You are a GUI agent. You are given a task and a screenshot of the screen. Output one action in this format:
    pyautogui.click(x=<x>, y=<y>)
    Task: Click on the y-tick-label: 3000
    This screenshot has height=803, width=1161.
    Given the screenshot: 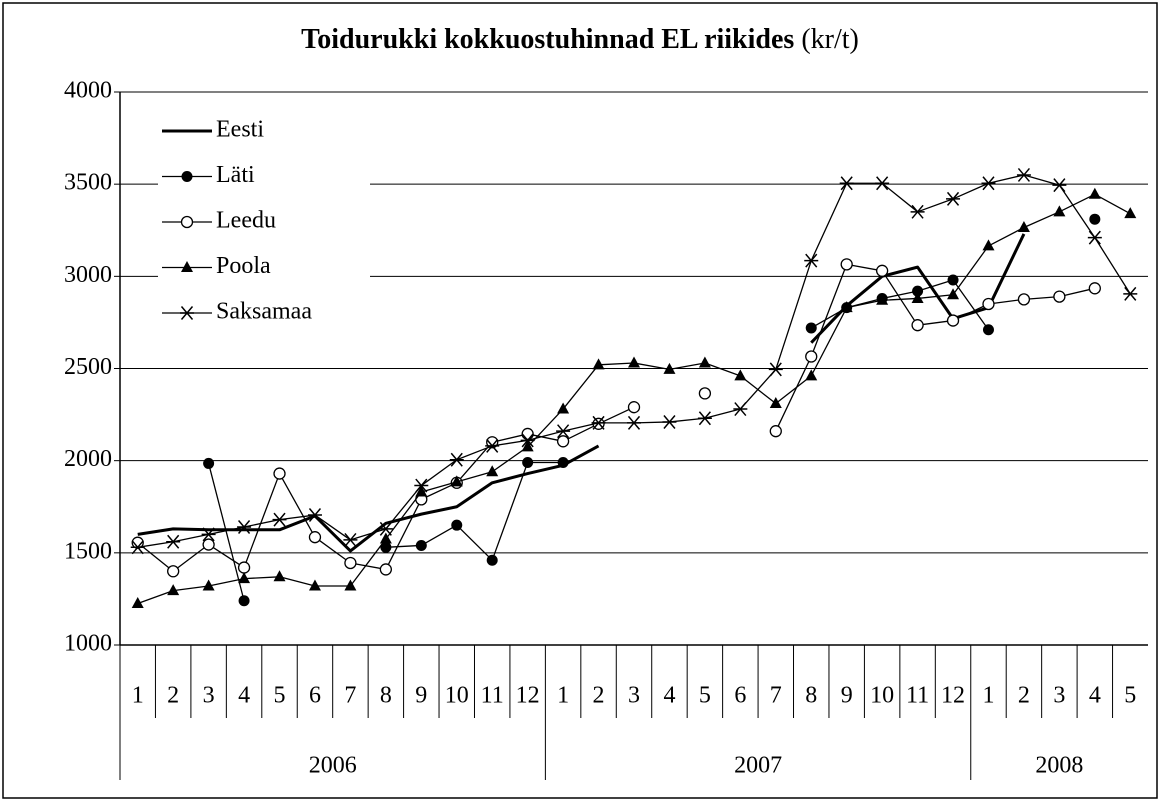 What is the action you would take?
    pyautogui.click(x=88, y=275)
    